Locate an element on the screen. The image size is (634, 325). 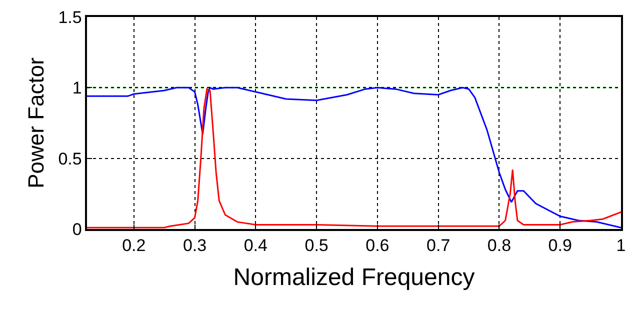
y-tick-label: 1 is located at coordinates (77, 88).